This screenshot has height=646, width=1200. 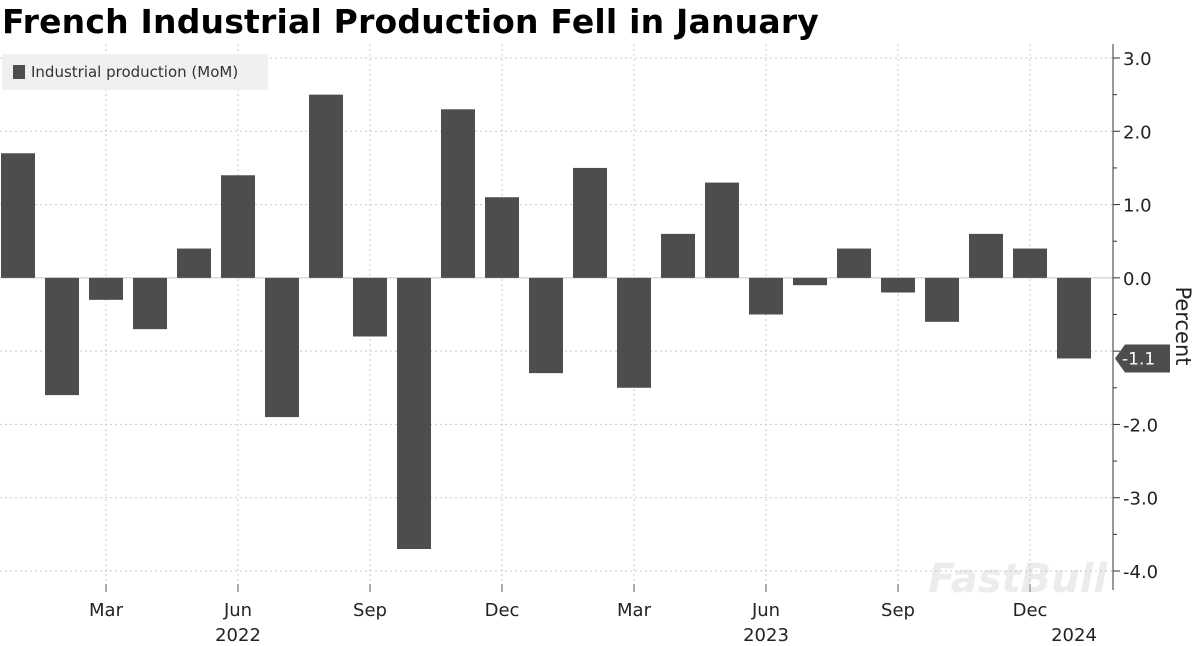 I want to click on x-year-label: 2024, so click(x=1074, y=635).